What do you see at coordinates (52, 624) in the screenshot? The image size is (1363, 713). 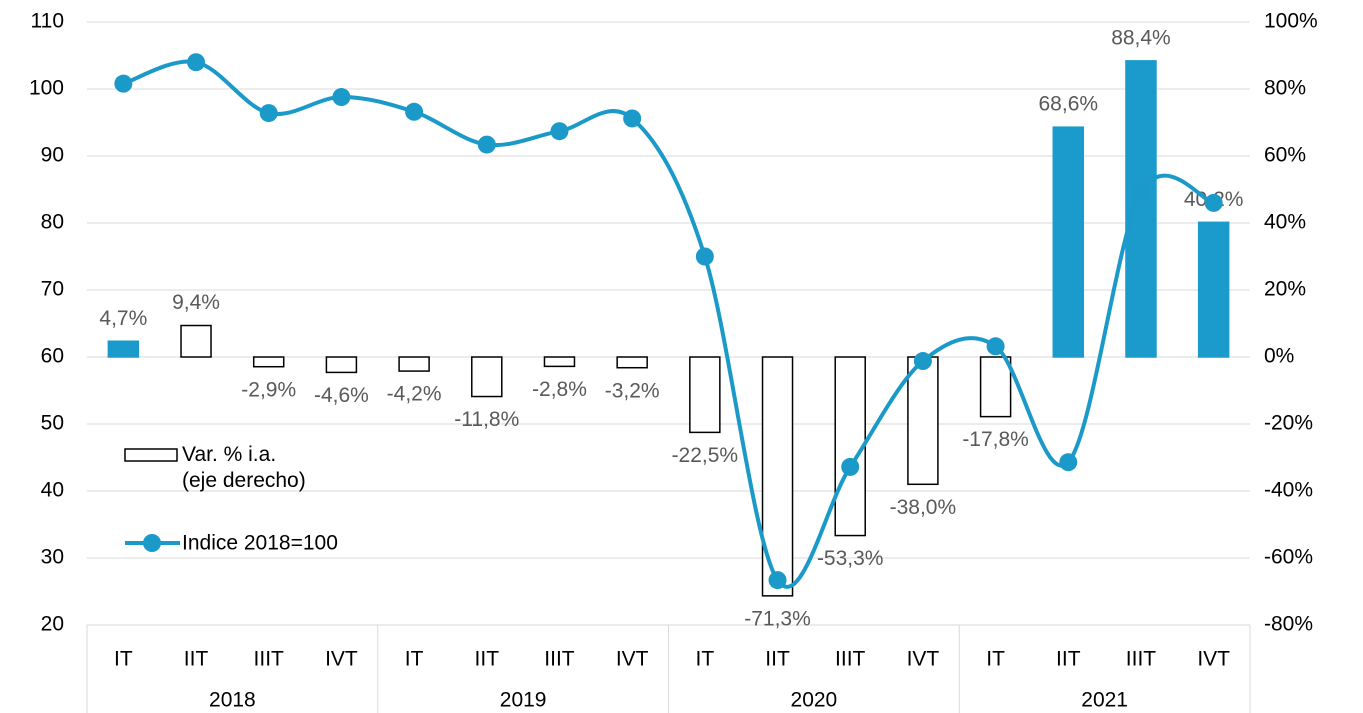 I see `y-tick-label: 20` at bounding box center [52, 624].